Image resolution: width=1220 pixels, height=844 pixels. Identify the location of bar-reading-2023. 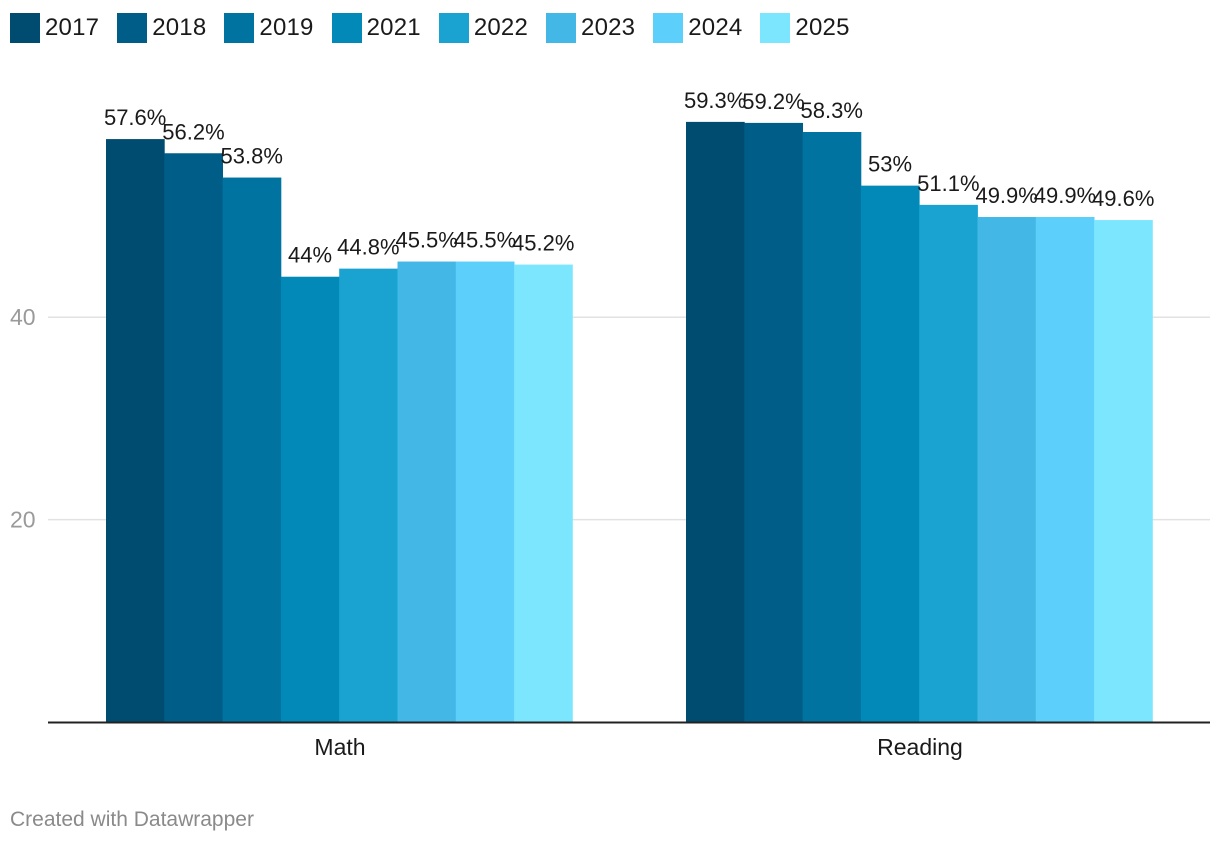
(1007, 469).